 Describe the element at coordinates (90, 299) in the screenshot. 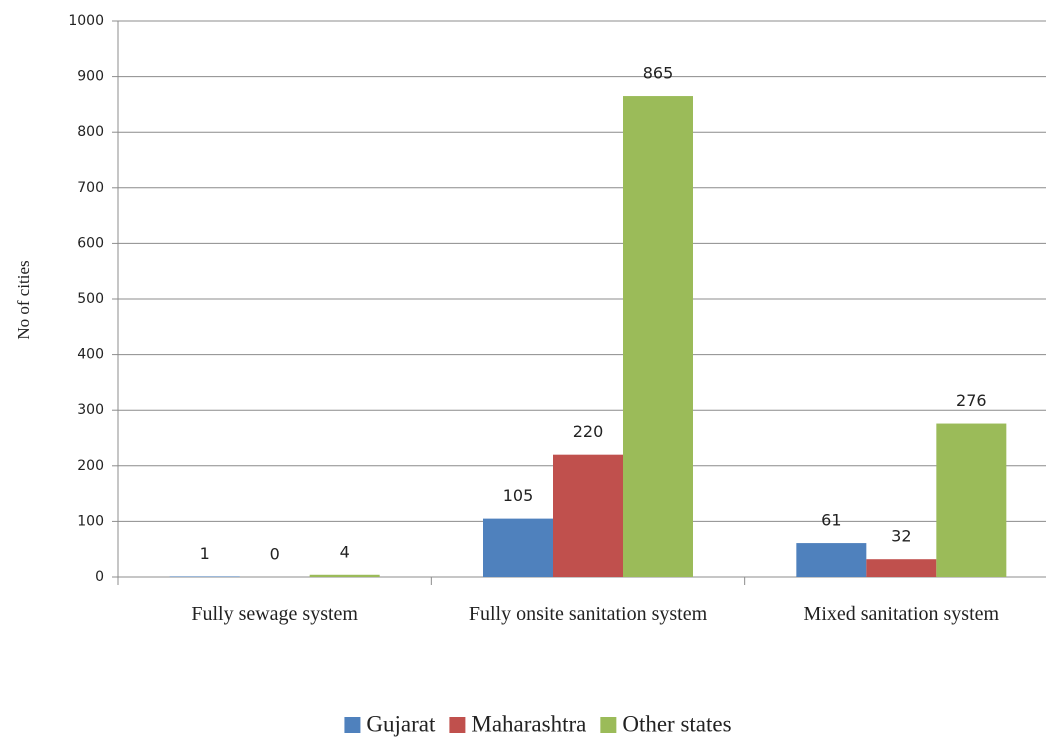

I see `y-tick-label: 500` at that location.